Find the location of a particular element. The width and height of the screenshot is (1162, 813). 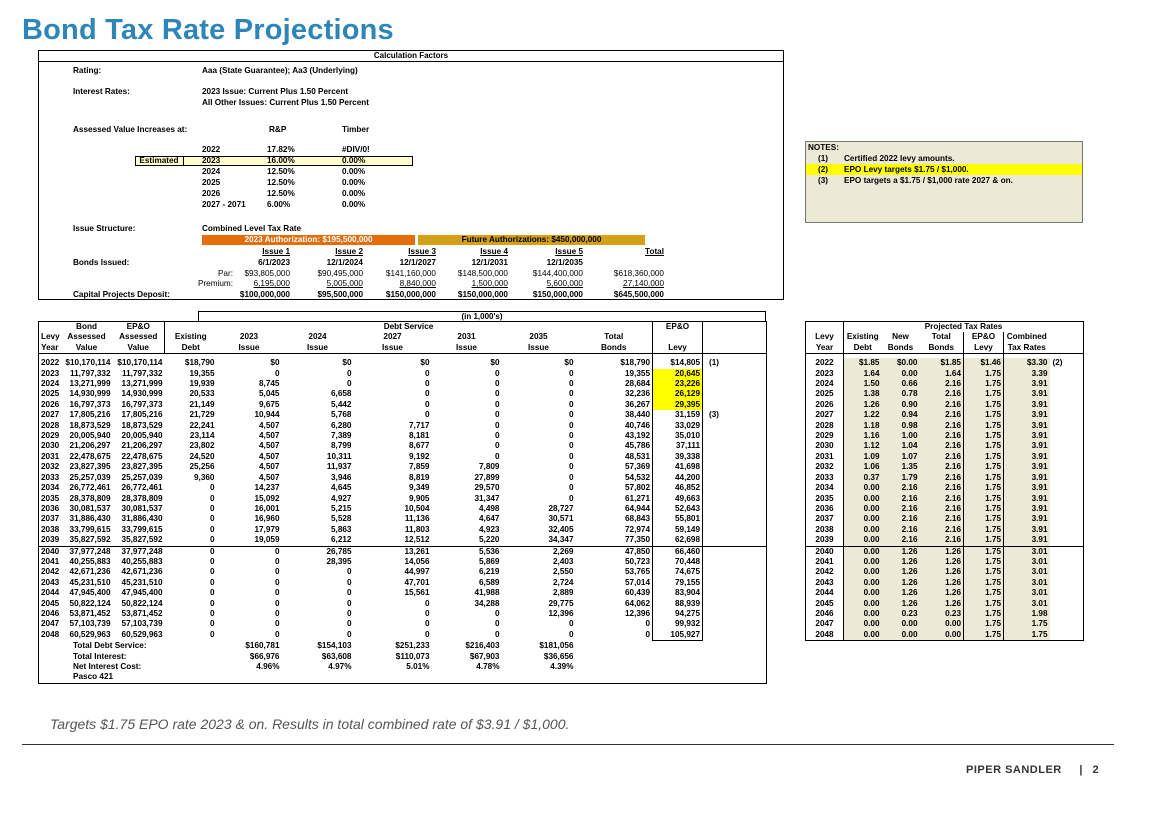

table-cell: 2037 is located at coordinates (50, 519).